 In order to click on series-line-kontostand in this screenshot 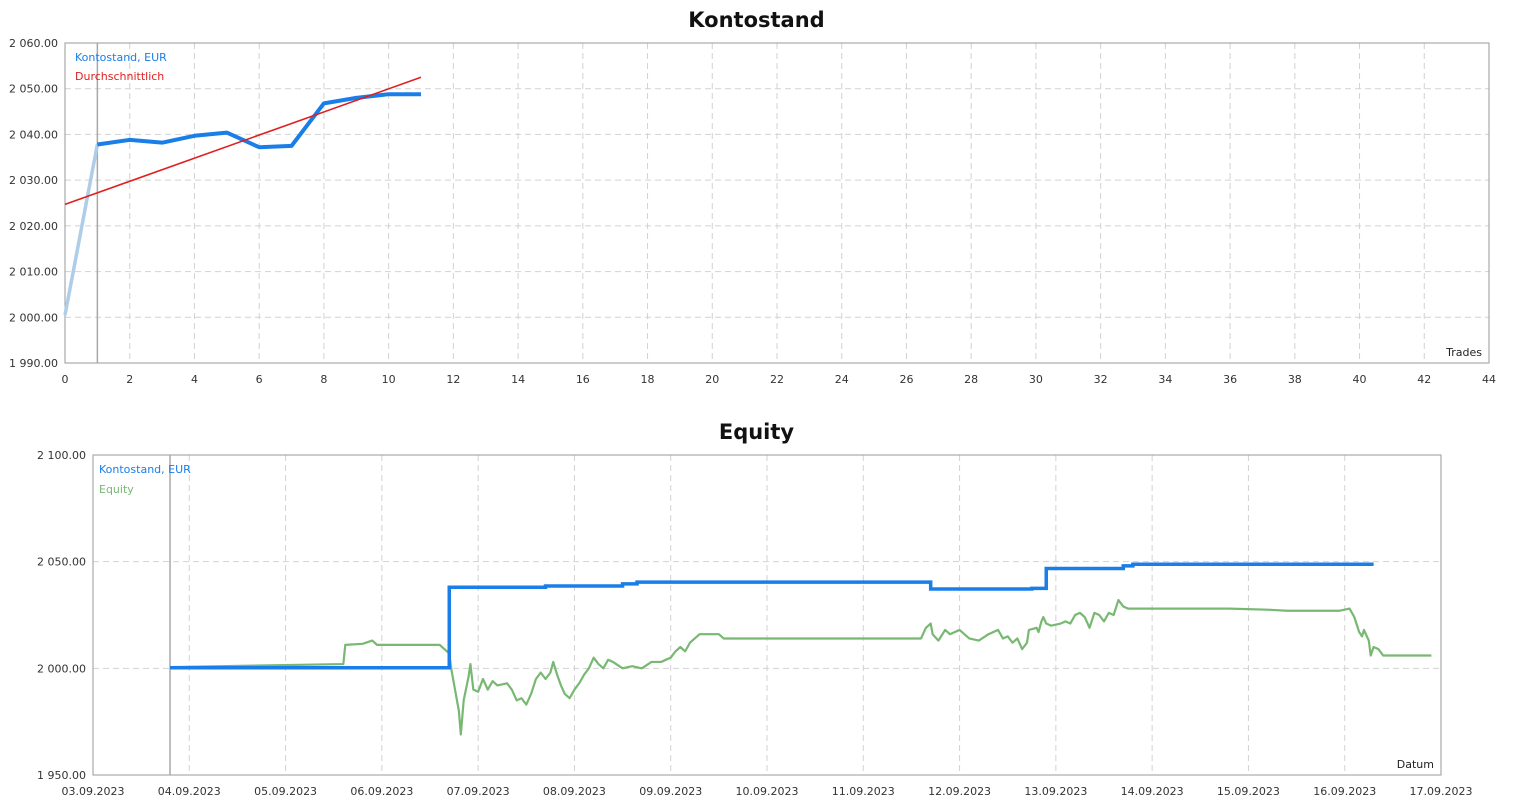, I will do `click(772, 616)`.